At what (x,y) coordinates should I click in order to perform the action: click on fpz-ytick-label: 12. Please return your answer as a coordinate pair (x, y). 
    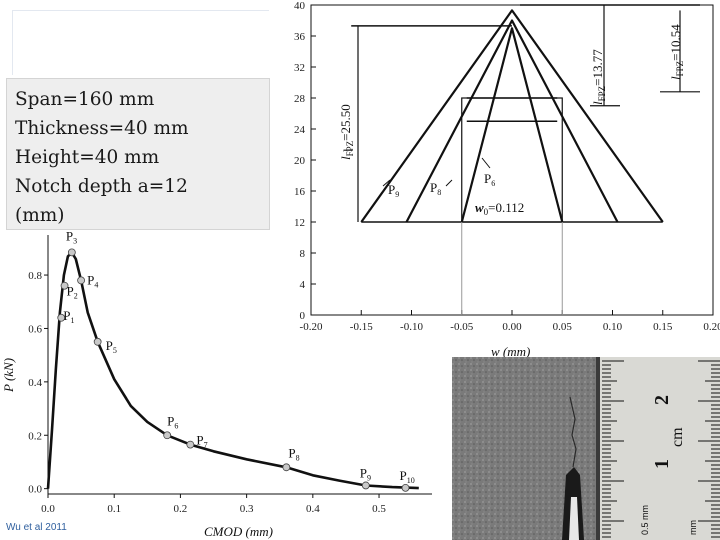
    Looking at the image, I should click on (299, 223).